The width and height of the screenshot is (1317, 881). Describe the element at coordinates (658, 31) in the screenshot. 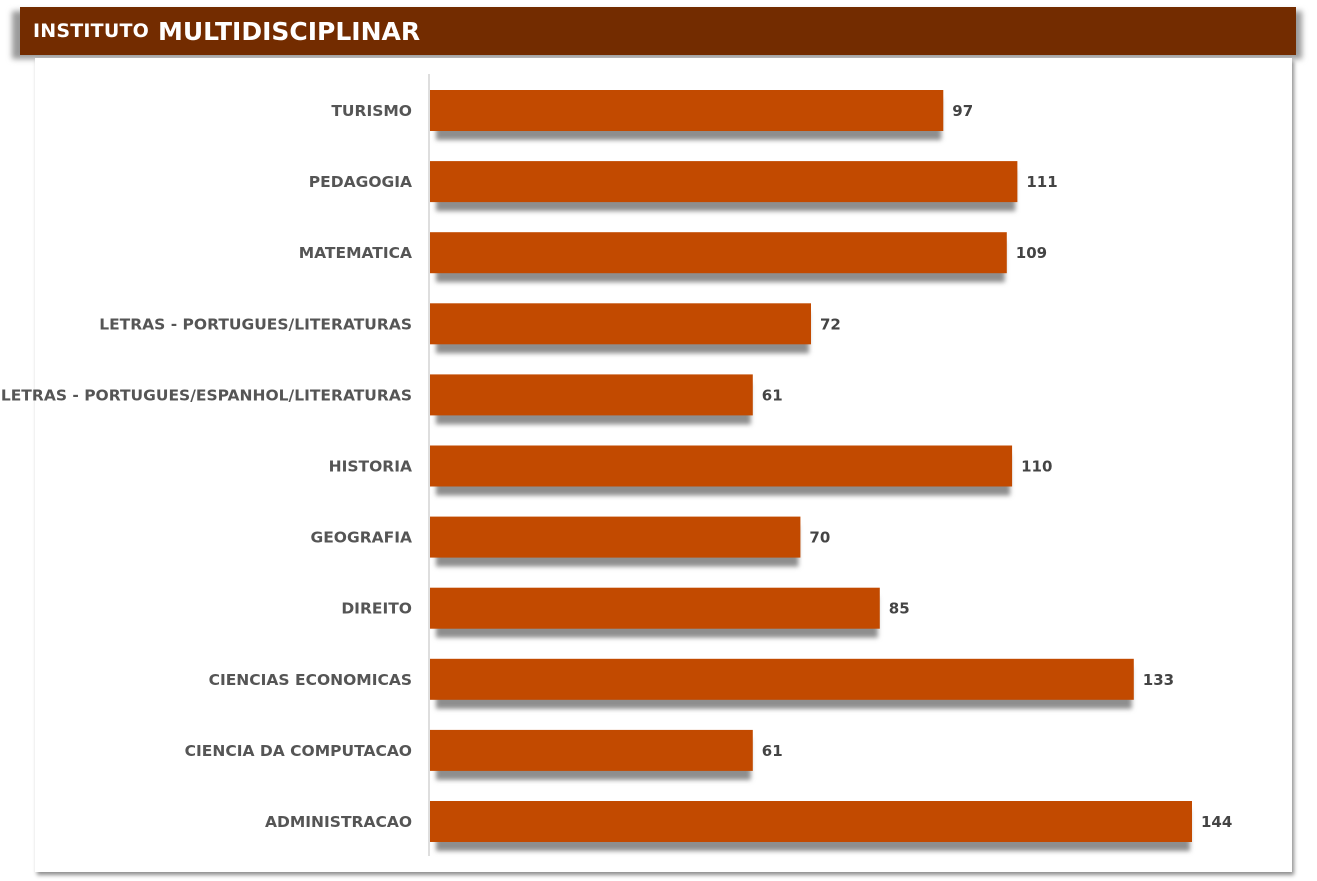

I see `chart-title-bar: INSTITUTO MULTIDISCIPLINAR` at that location.